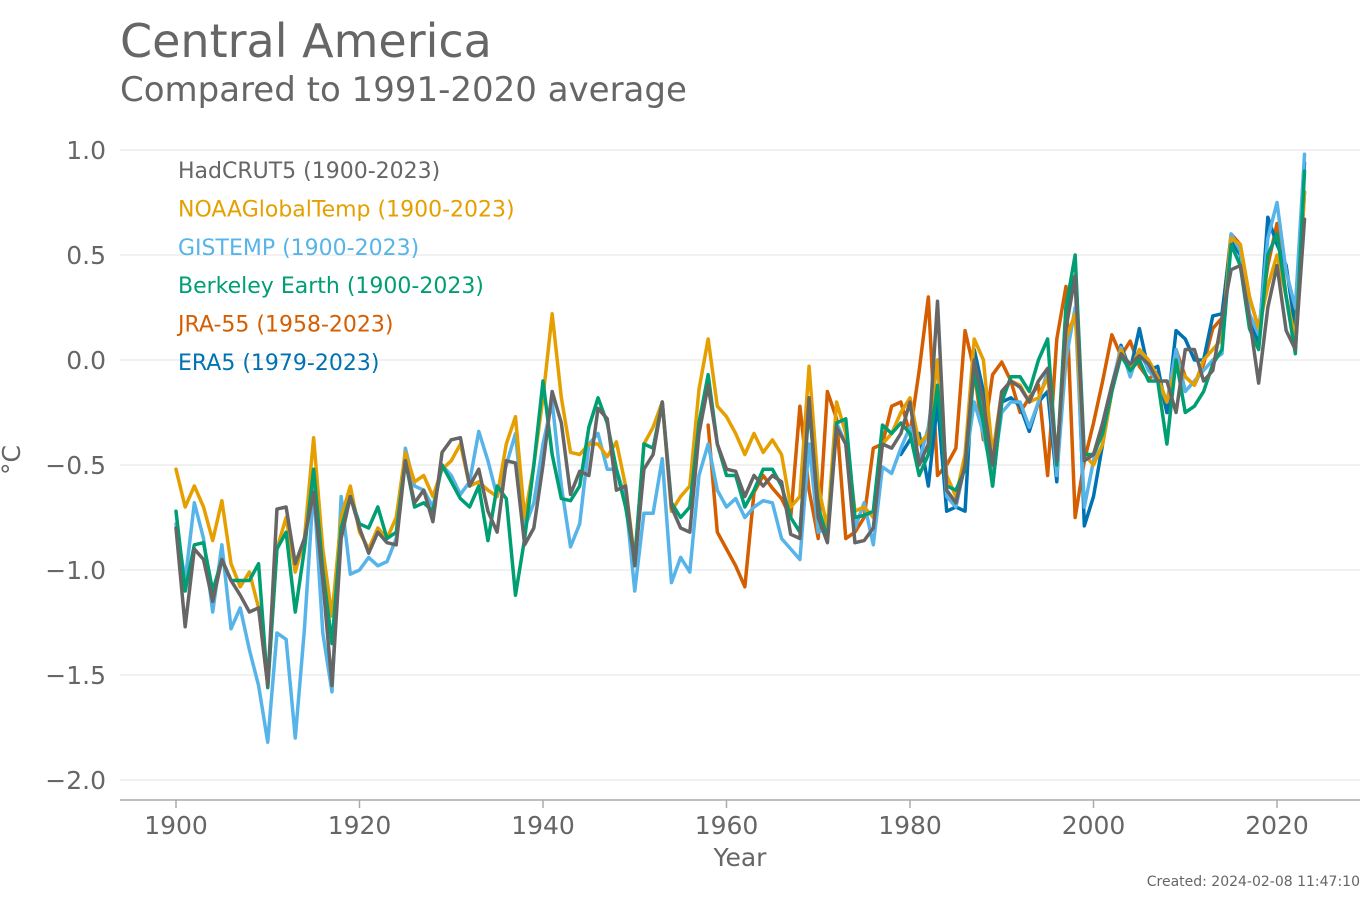  What do you see at coordinates (1094, 825) in the screenshot?
I see `x-tick-label: 2000` at bounding box center [1094, 825].